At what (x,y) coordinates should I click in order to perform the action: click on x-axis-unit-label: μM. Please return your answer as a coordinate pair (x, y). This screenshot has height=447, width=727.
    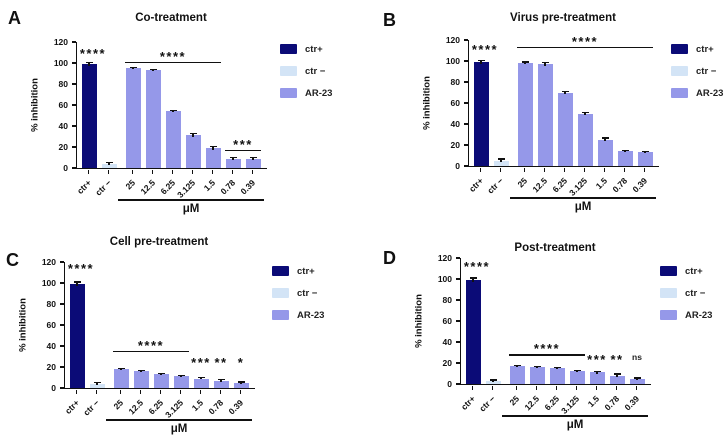
    Looking at the image, I should click on (179, 429).